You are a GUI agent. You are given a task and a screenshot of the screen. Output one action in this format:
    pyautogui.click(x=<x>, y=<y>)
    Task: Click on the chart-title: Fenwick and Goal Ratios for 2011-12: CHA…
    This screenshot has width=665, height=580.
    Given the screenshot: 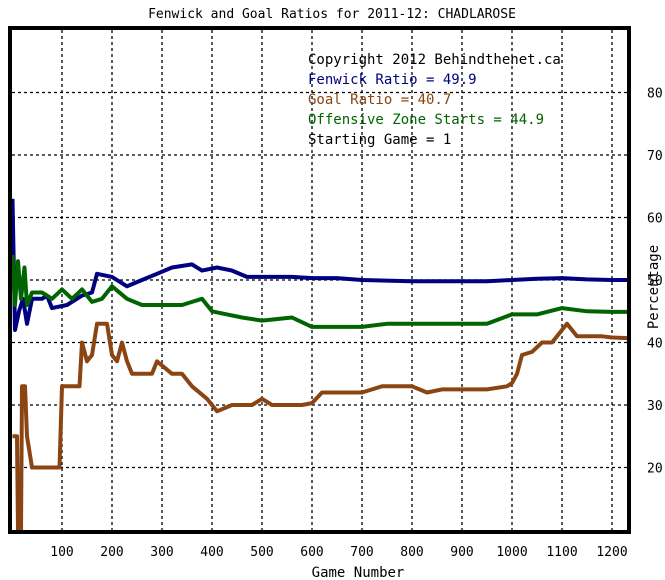 What is the action you would take?
    pyautogui.click(x=332, y=14)
    